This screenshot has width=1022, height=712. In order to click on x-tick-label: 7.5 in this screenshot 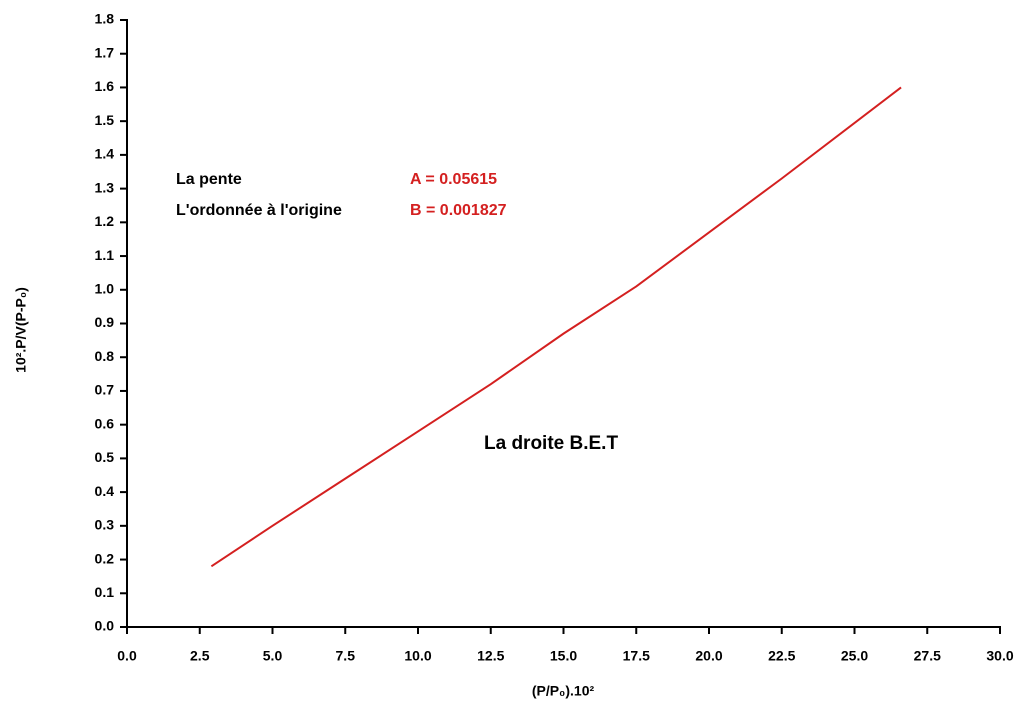, I will do `click(346, 656)`.